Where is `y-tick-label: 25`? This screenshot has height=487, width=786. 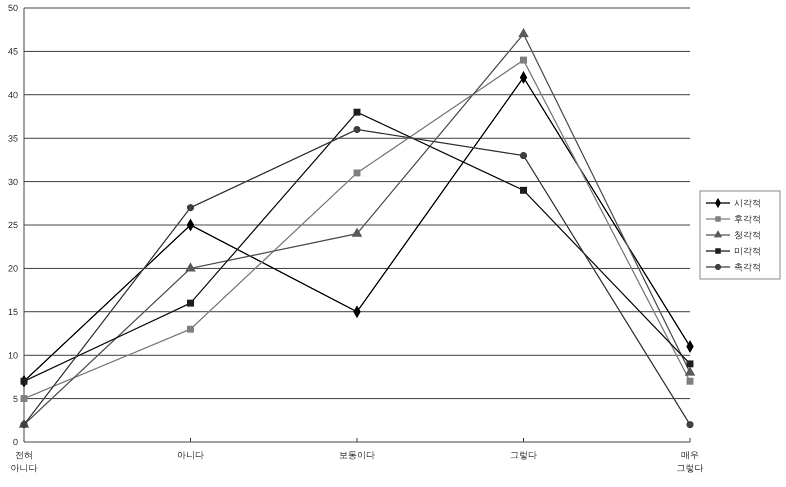 y-tick-label: 25 is located at coordinates (13, 225).